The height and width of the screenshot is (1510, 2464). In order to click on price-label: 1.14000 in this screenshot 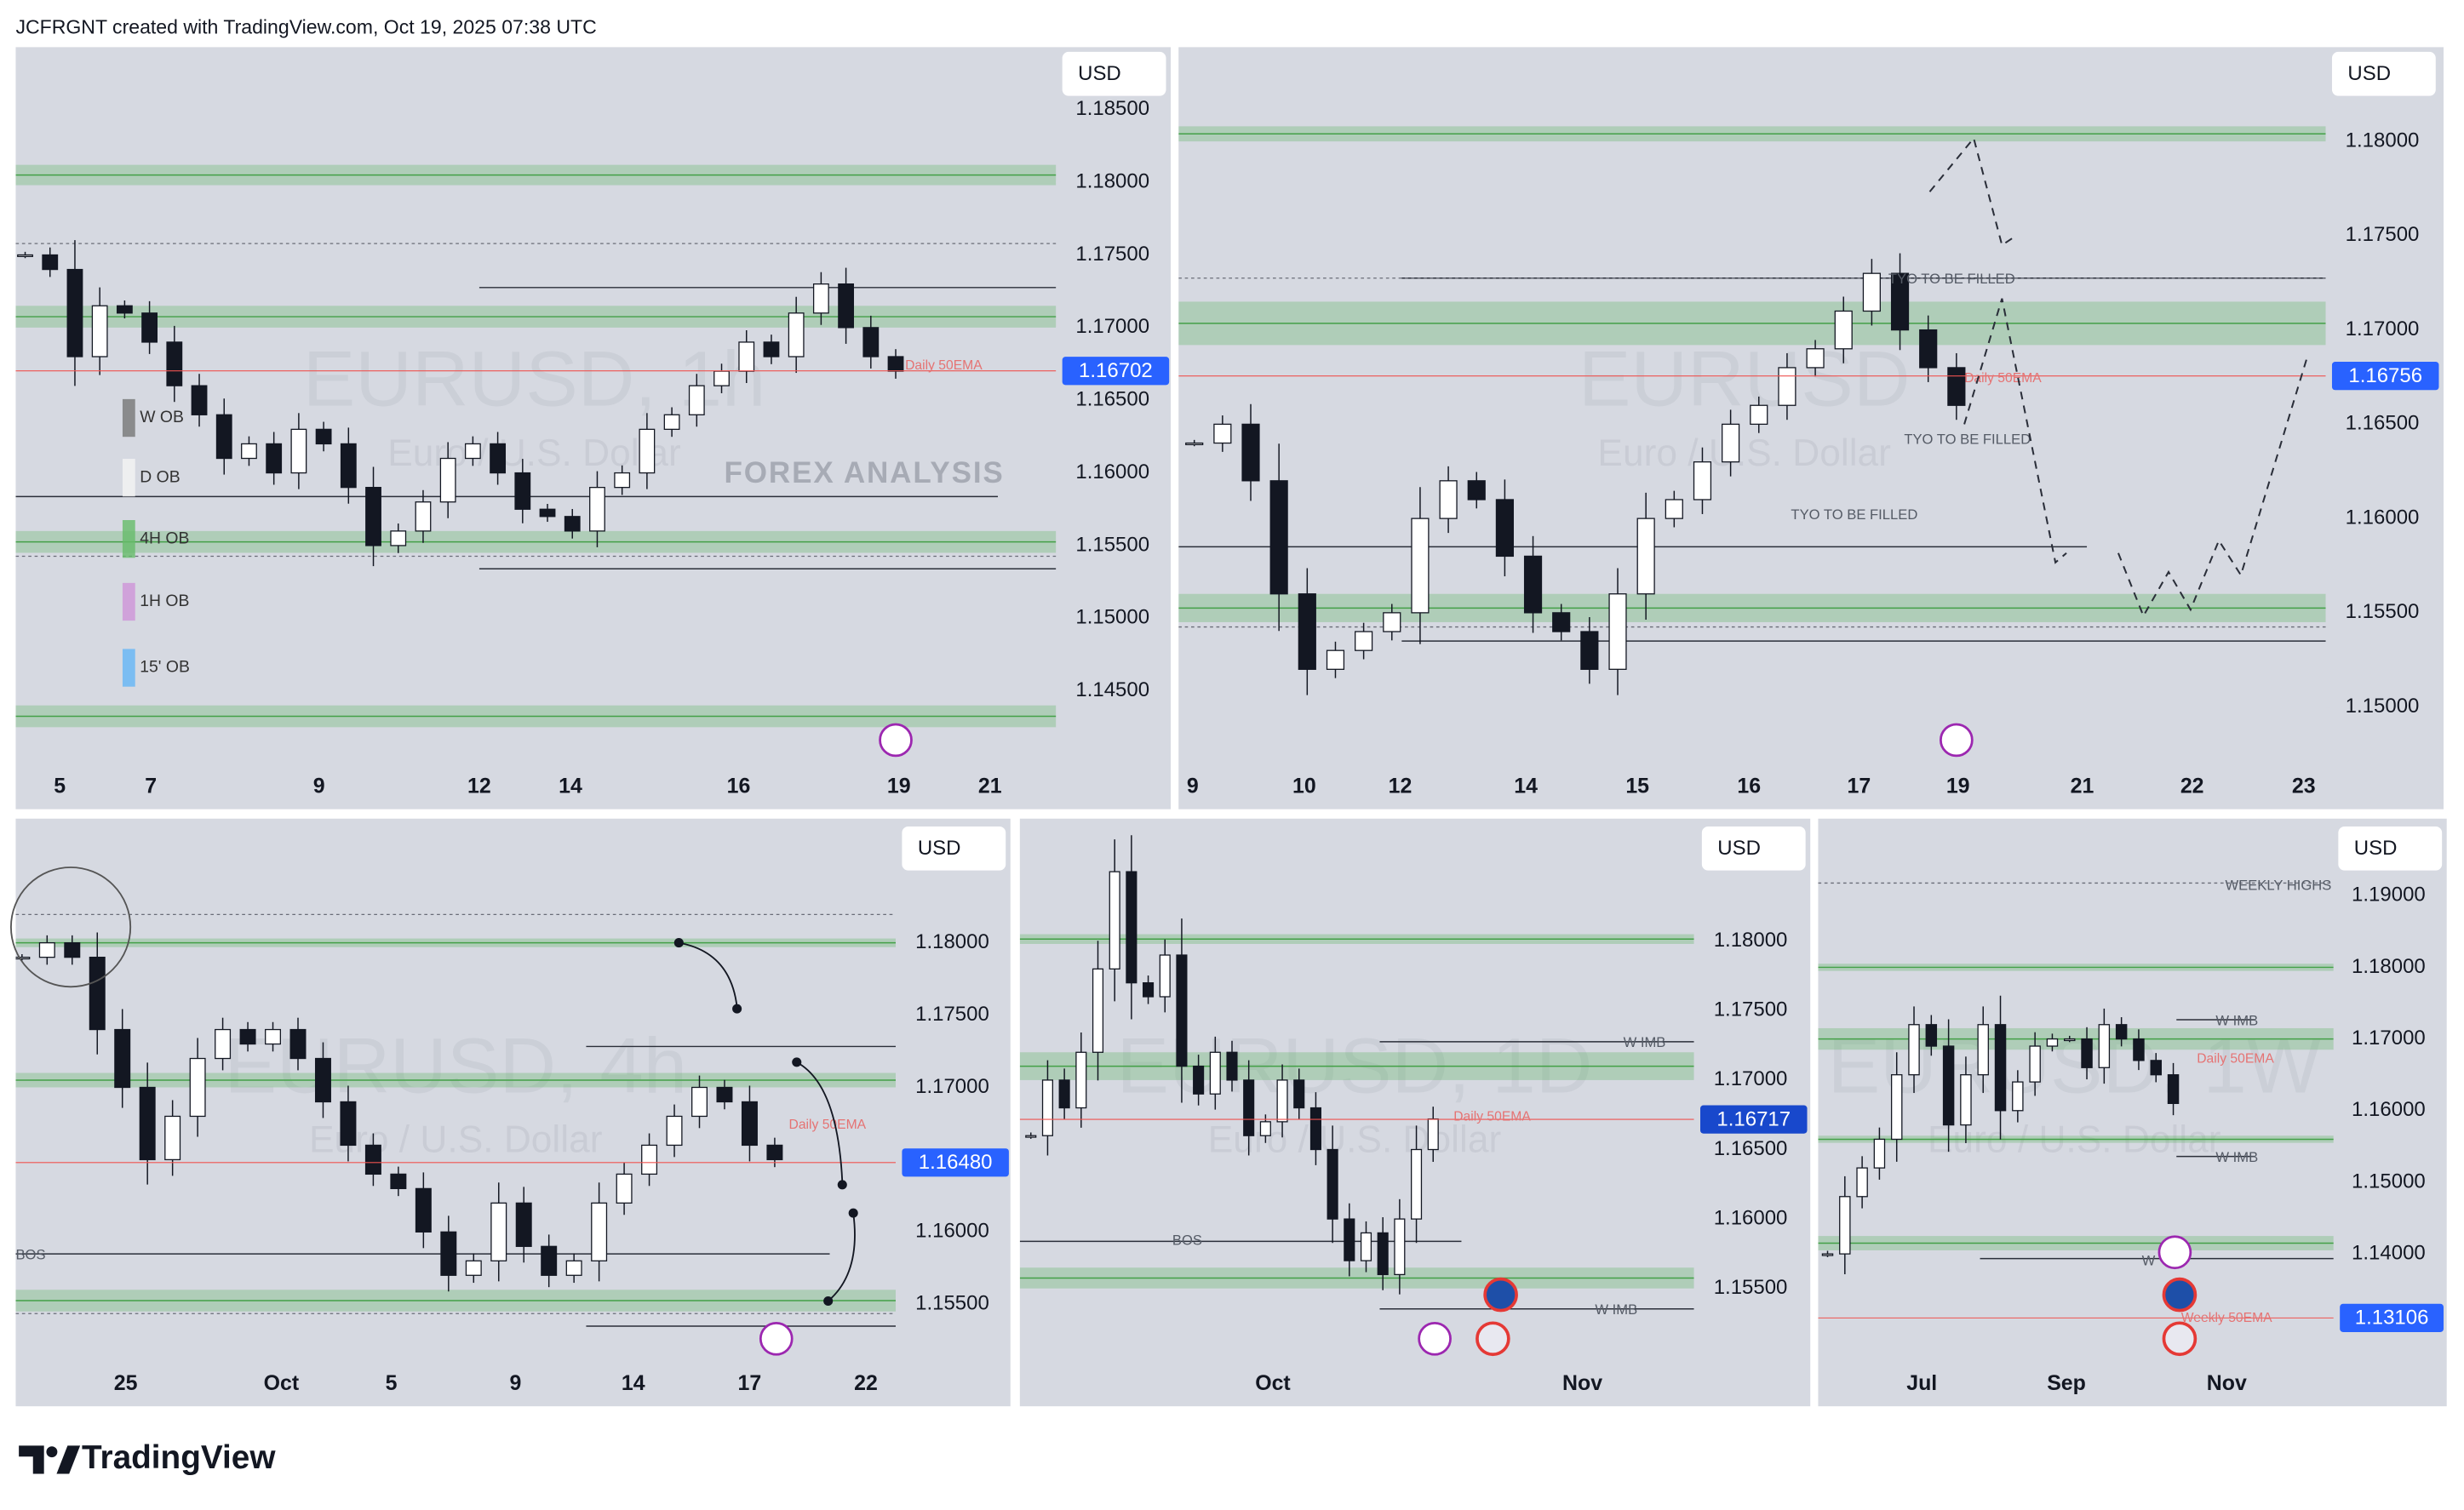, I will do `click(2389, 1252)`.